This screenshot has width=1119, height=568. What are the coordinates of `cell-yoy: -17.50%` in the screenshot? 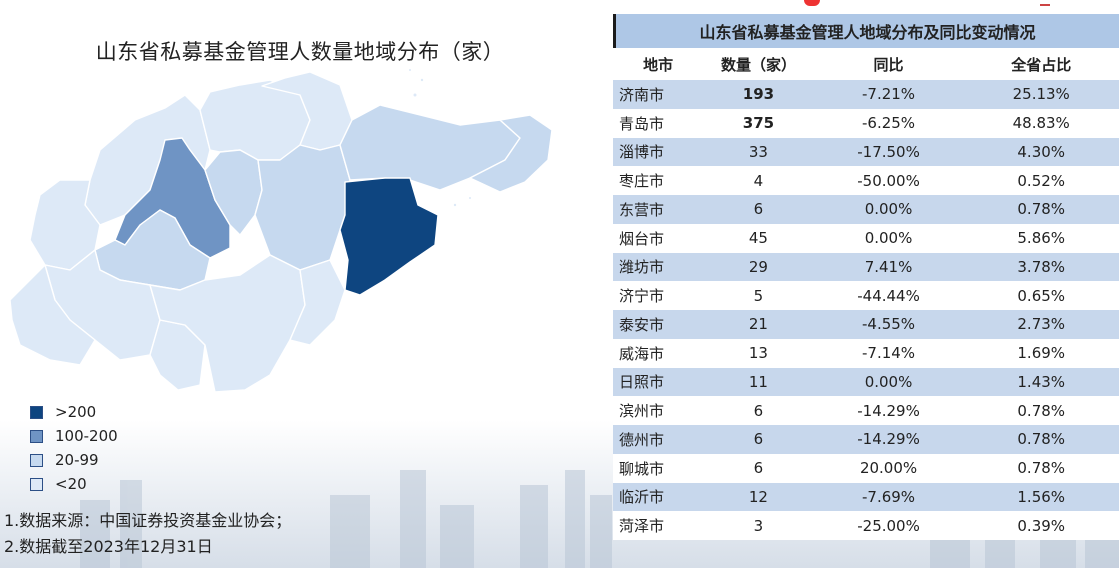 It's located at (888, 152).